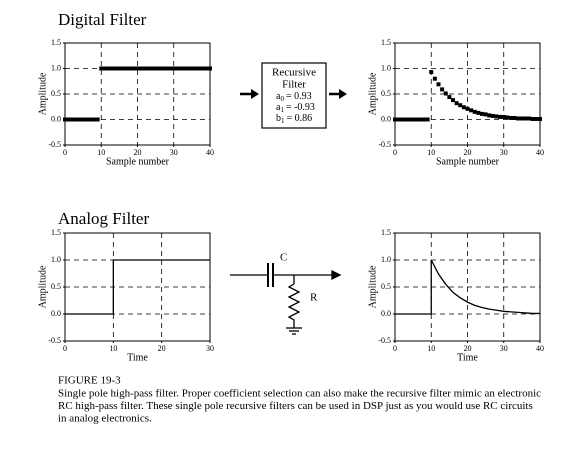 The height and width of the screenshot is (468, 584). What do you see at coordinates (137, 357) in the screenshot?
I see `x-axis-label: Time` at bounding box center [137, 357].